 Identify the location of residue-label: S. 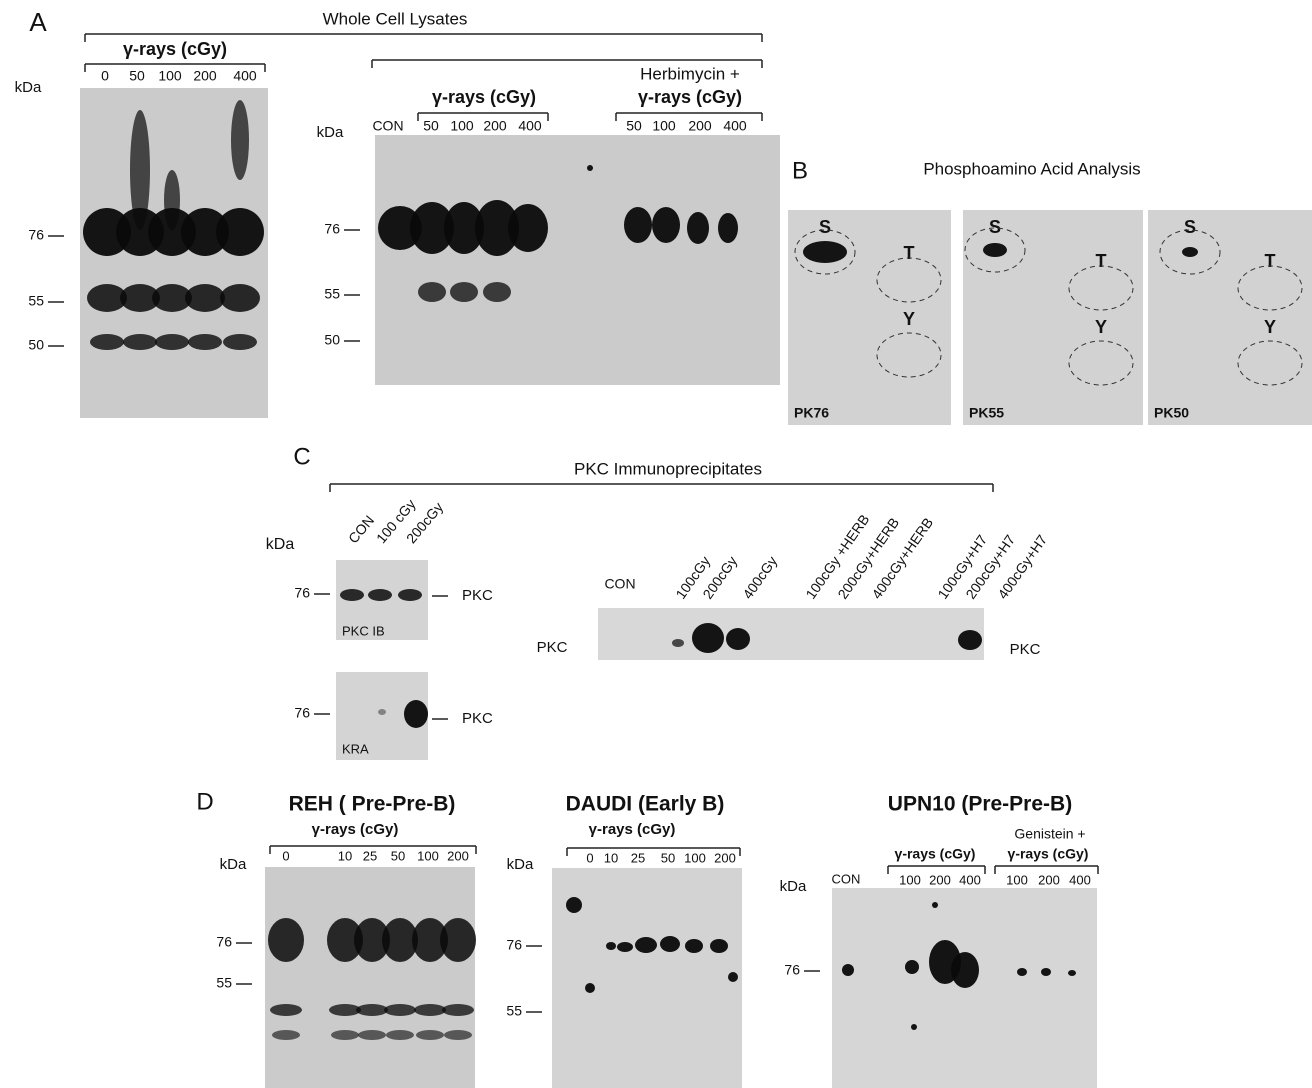
(825, 227).